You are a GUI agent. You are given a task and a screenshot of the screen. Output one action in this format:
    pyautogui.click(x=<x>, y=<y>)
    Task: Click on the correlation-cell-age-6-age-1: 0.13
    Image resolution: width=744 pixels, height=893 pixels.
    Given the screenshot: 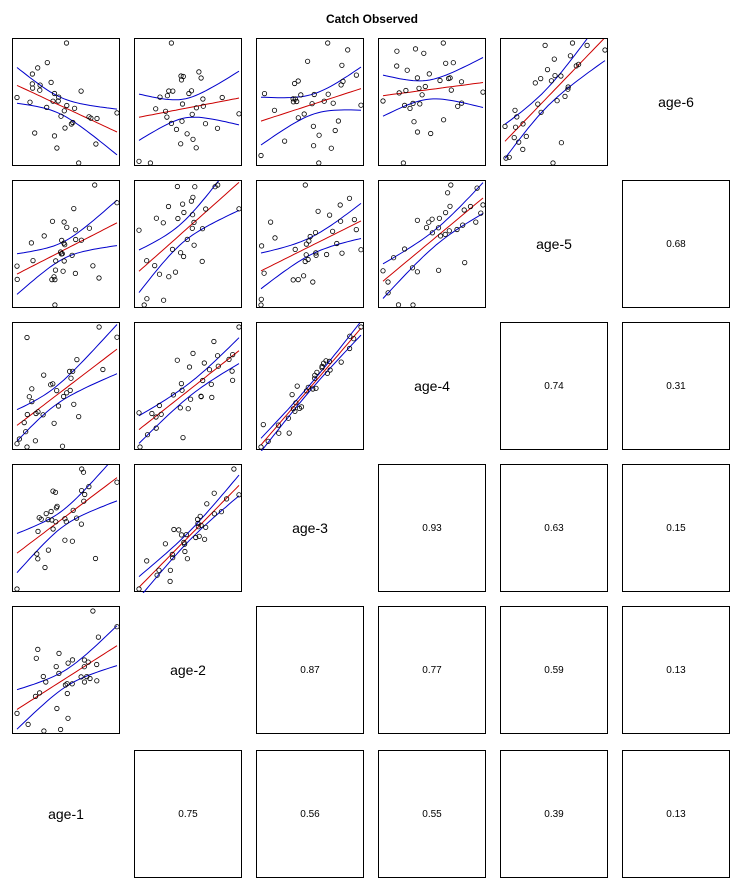 What is the action you would take?
    pyautogui.click(x=676, y=814)
    